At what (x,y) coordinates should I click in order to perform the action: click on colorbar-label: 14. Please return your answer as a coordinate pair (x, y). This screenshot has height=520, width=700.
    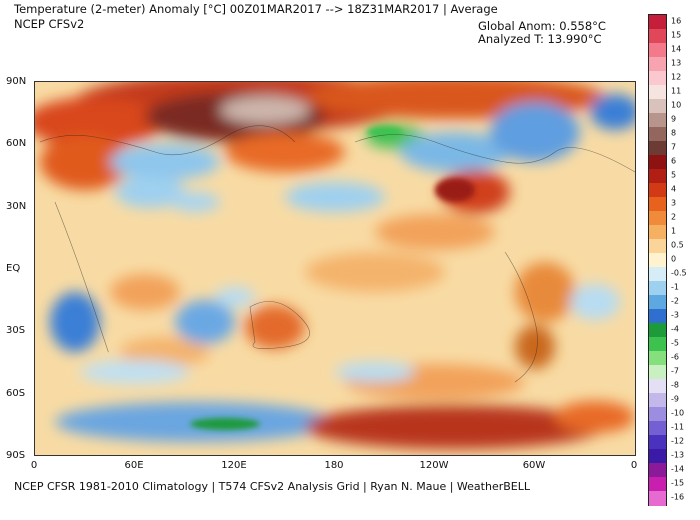
    Looking at the image, I should click on (676, 49).